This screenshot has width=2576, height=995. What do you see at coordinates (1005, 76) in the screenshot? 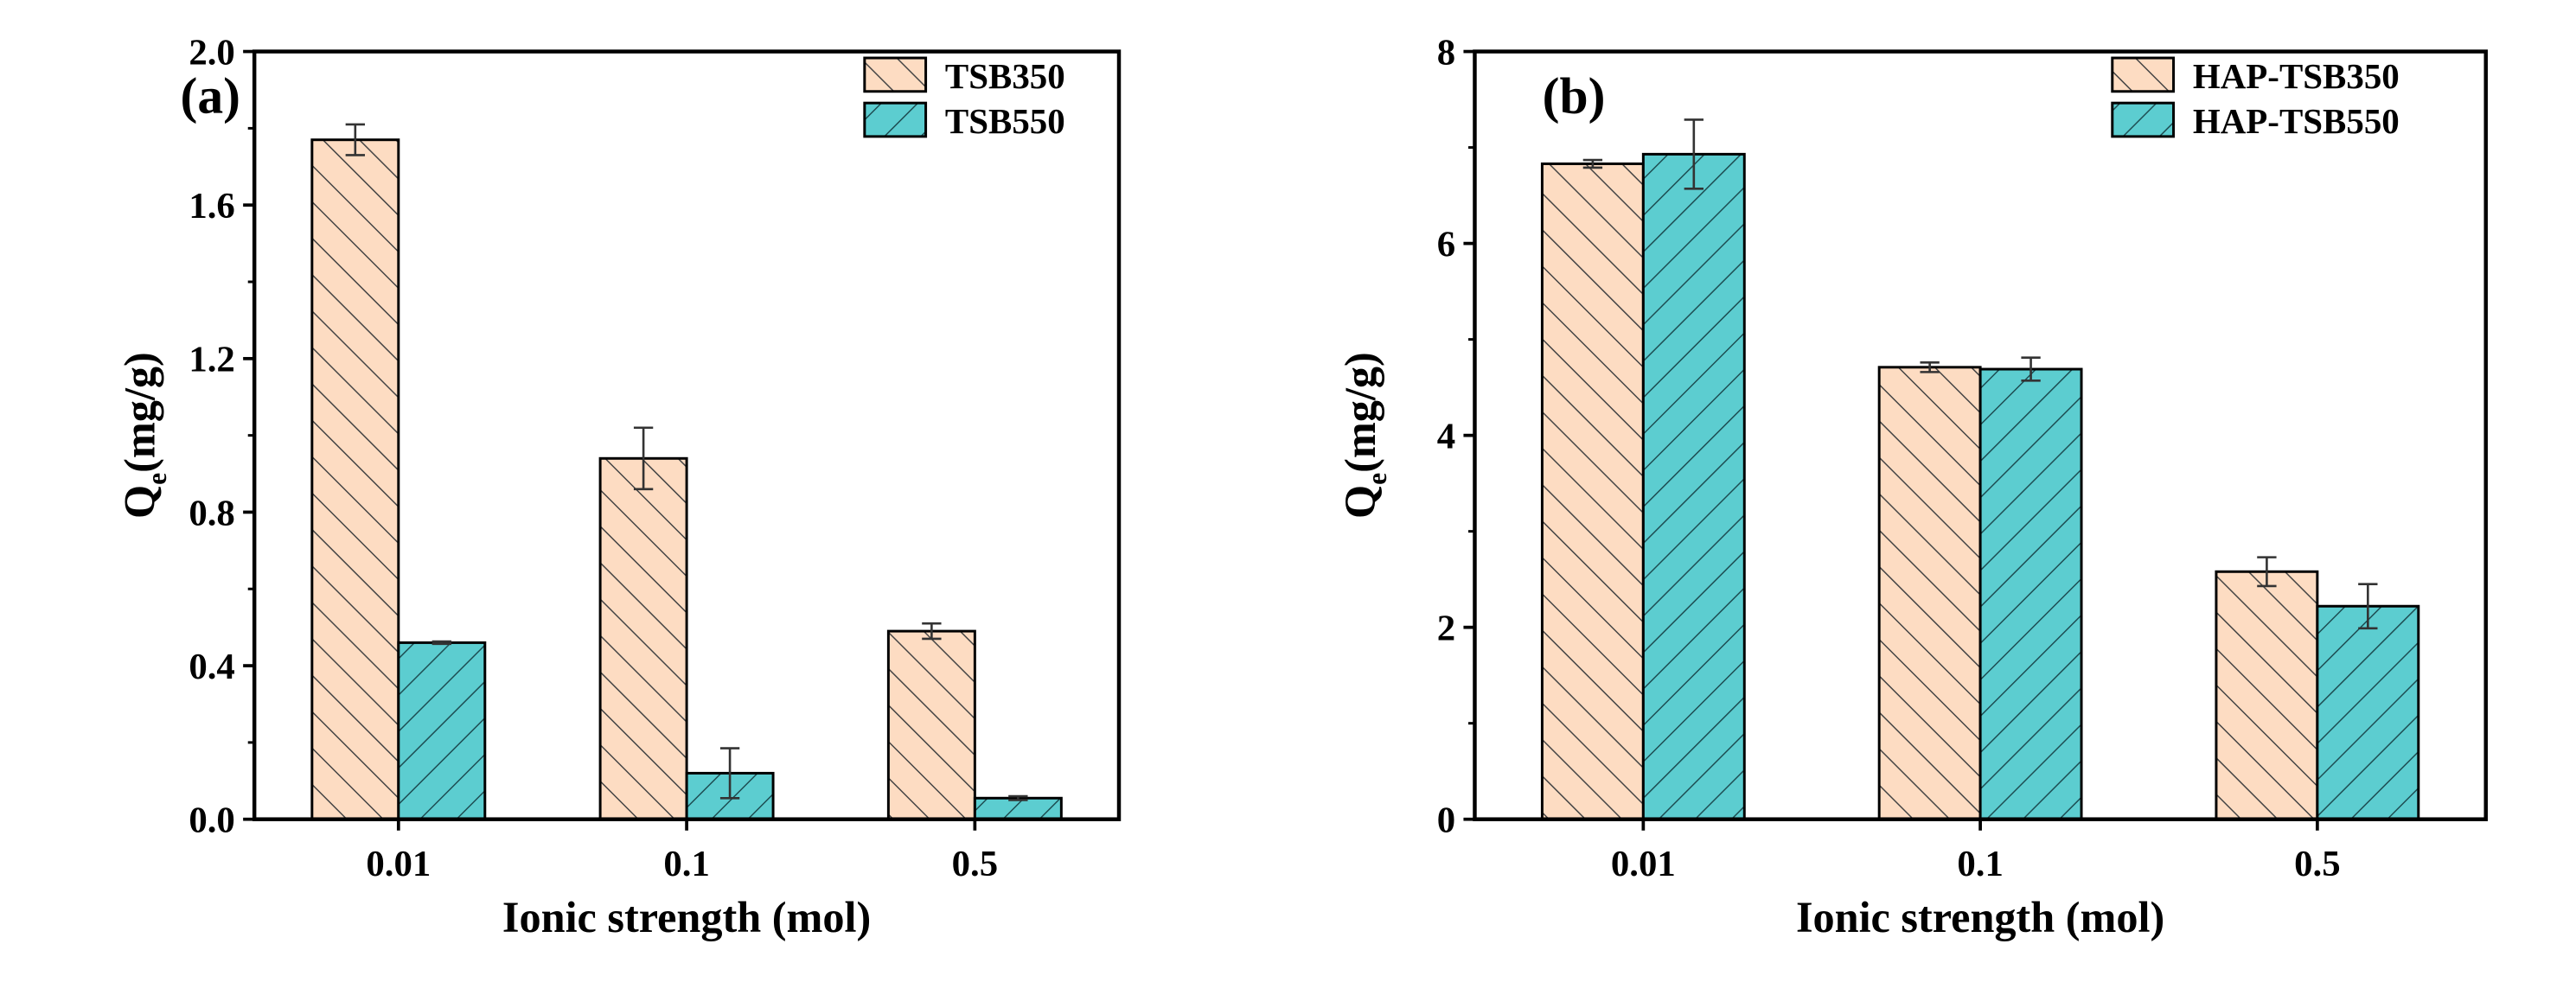
I see `legend-label-0: TSB350` at bounding box center [1005, 76].